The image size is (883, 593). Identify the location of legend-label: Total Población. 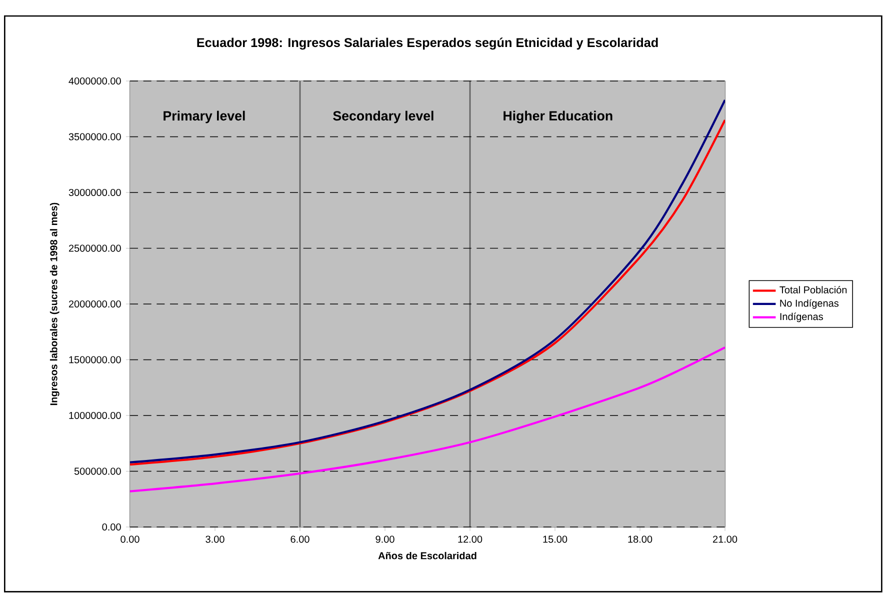
(813, 290).